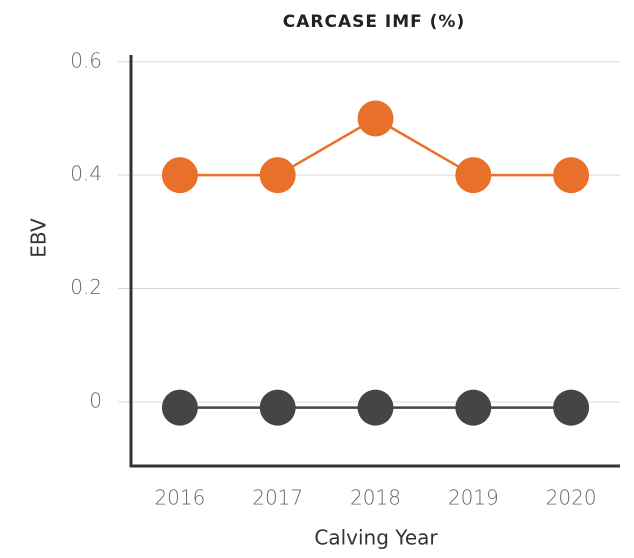 Image resolution: width=634 pixels, height=558 pixels. I want to click on x-tick-label: 2019, so click(473, 498).